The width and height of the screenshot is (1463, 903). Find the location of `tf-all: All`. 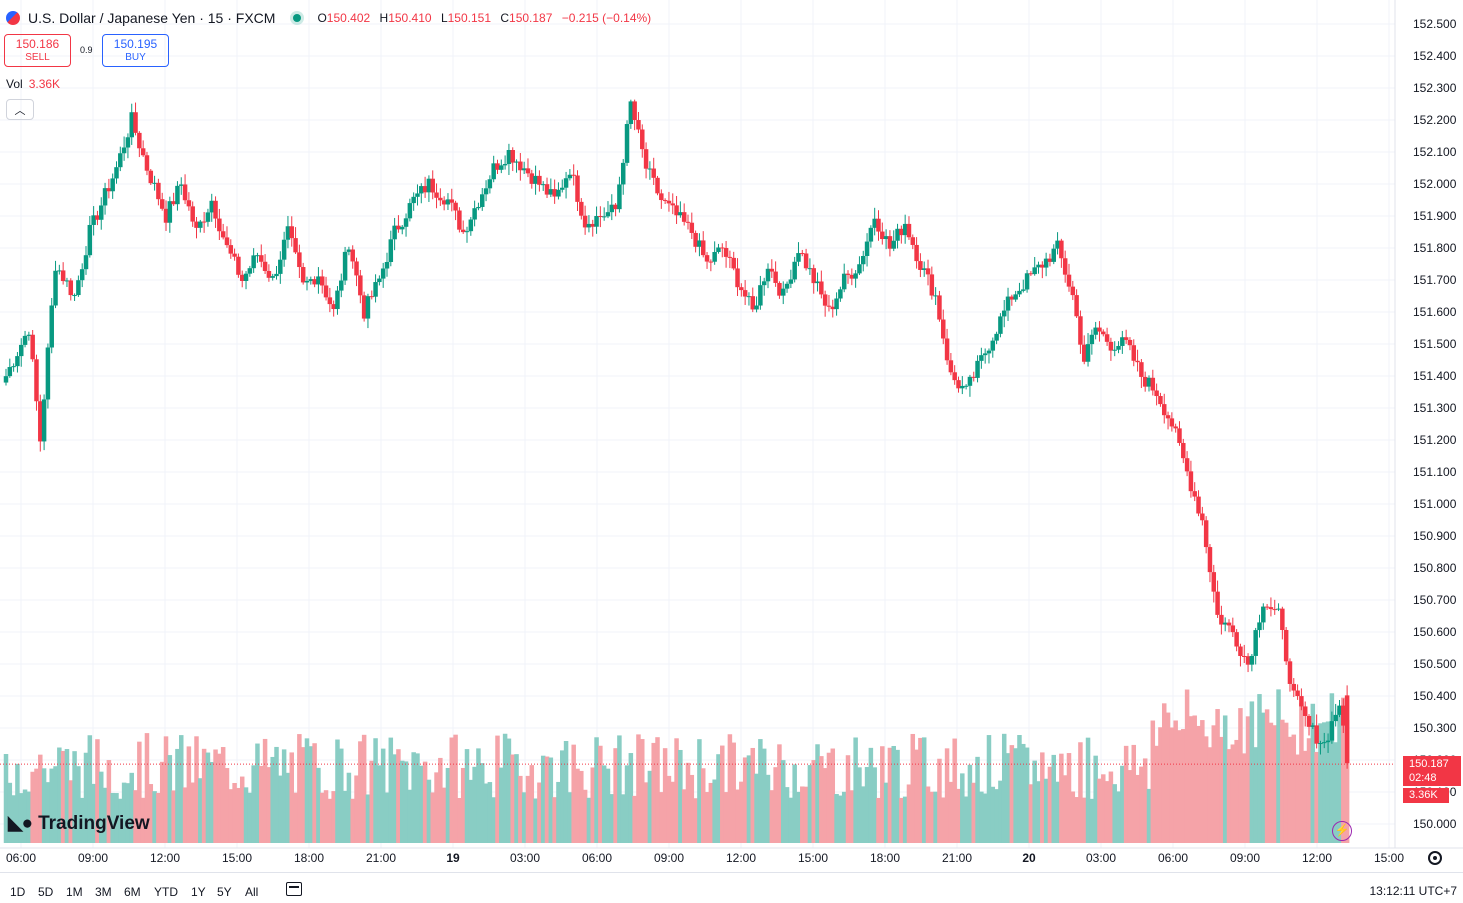

tf-all: All is located at coordinates (252, 892).